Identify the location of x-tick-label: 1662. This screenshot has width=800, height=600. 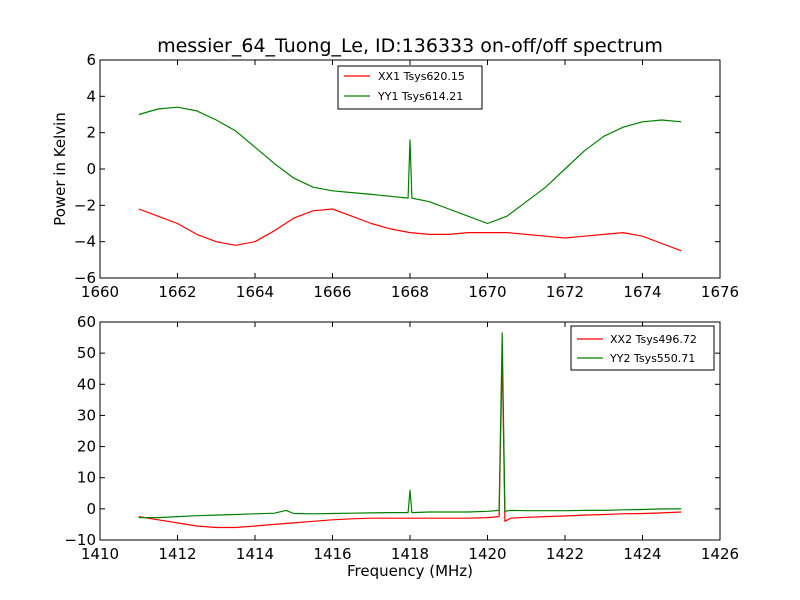
(177, 292).